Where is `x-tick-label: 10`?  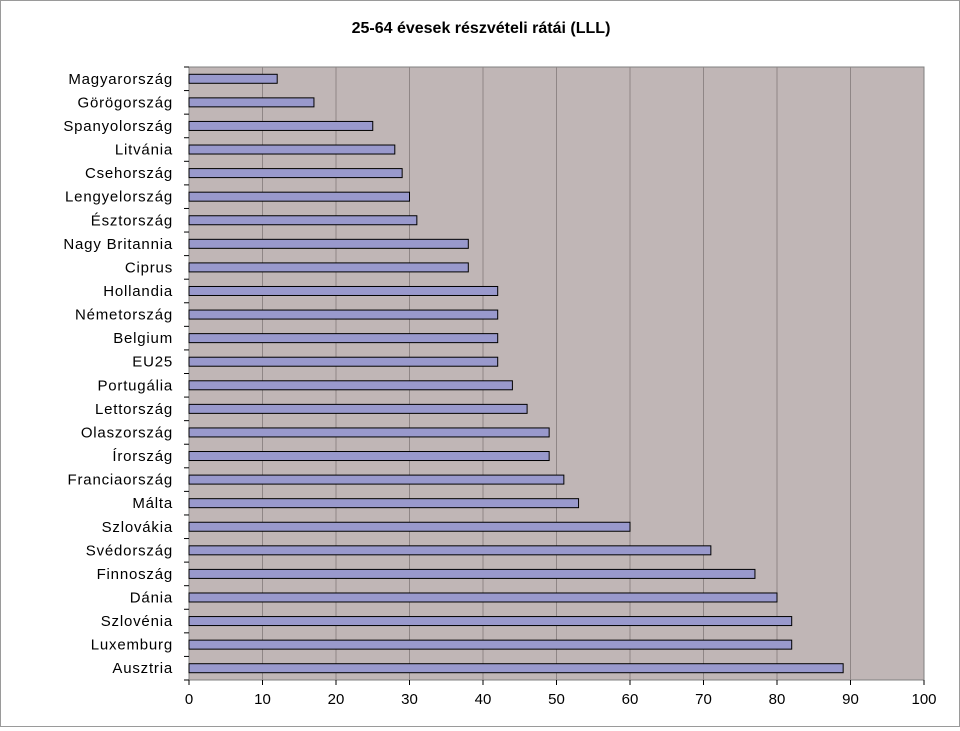
x-tick-label: 10 is located at coordinates (262, 699).